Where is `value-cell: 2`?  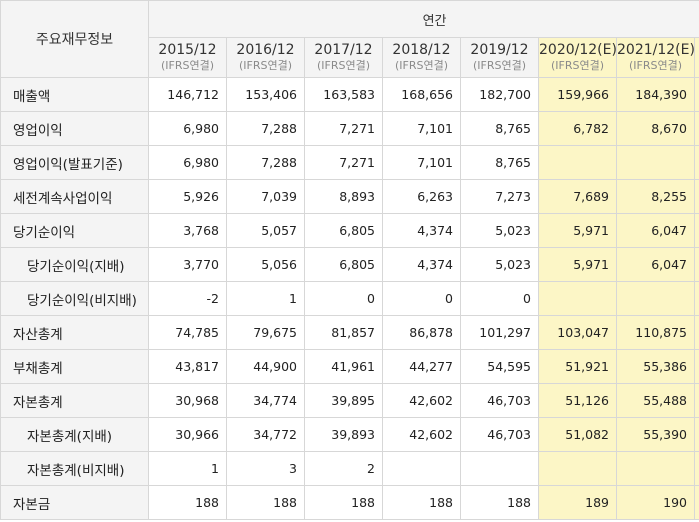
value-cell: 2 is located at coordinates (343, 468).